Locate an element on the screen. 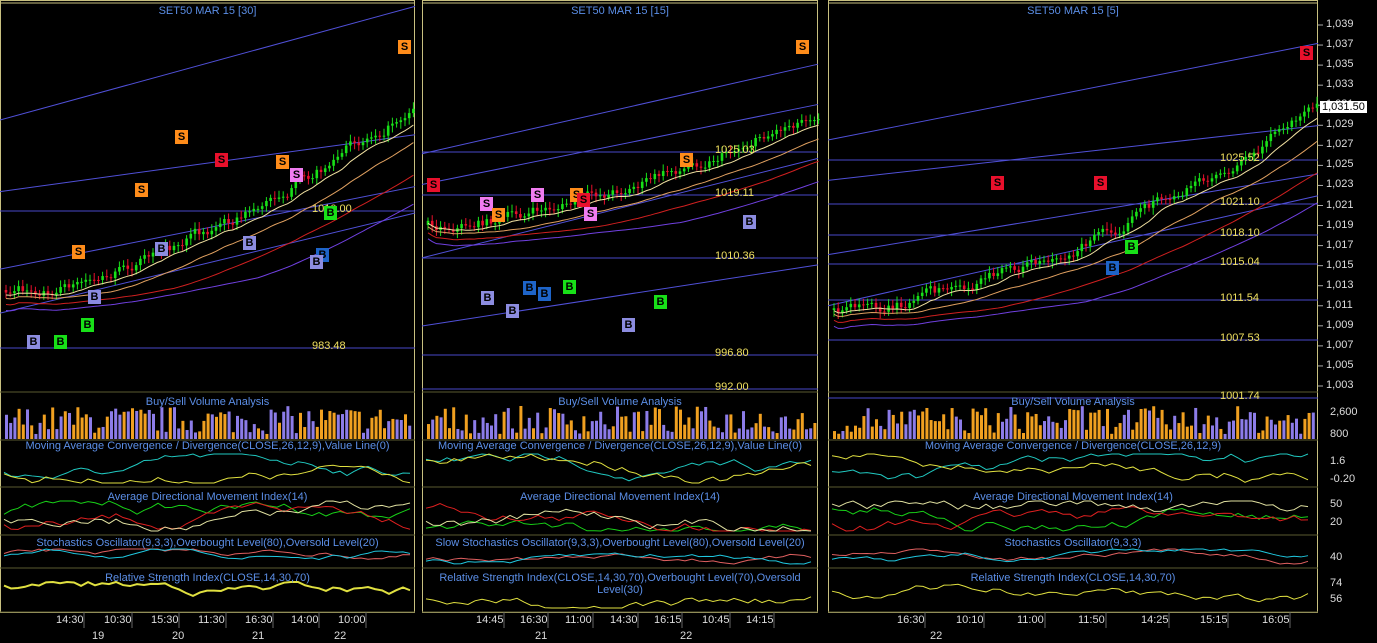 This screenshot has width=1377, height=643. time-label: 16:15 is located at coordinates (668, 620).